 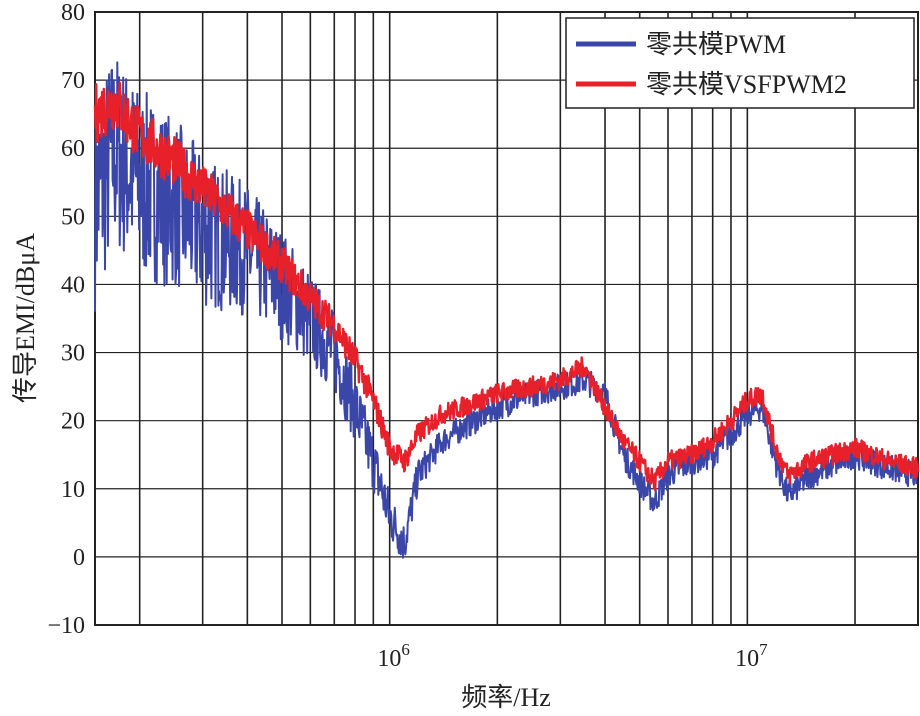 I want to click on y-tick-label: 0, so click(x=79, y=558).